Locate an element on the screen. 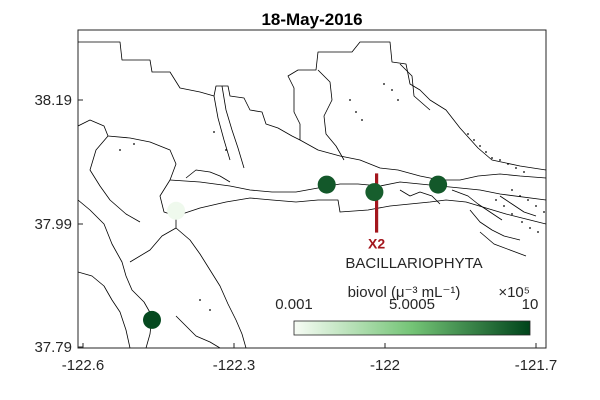 The width and height of the screenshot is (600, 400). x2-marker: X2 is located at coordinates (376, 212).